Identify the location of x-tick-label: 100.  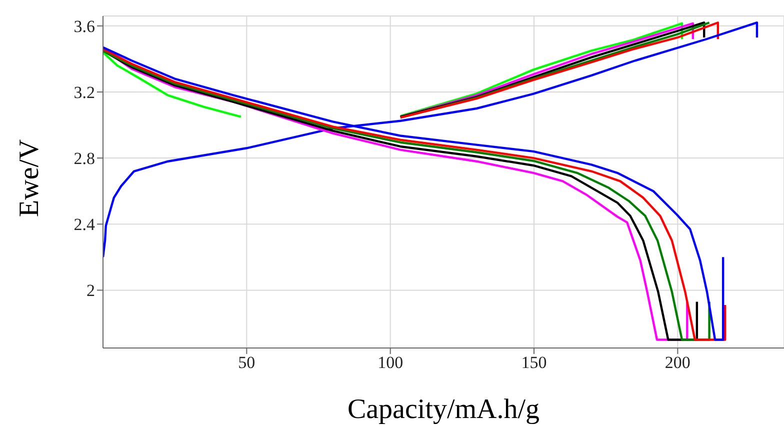
(391, 362).